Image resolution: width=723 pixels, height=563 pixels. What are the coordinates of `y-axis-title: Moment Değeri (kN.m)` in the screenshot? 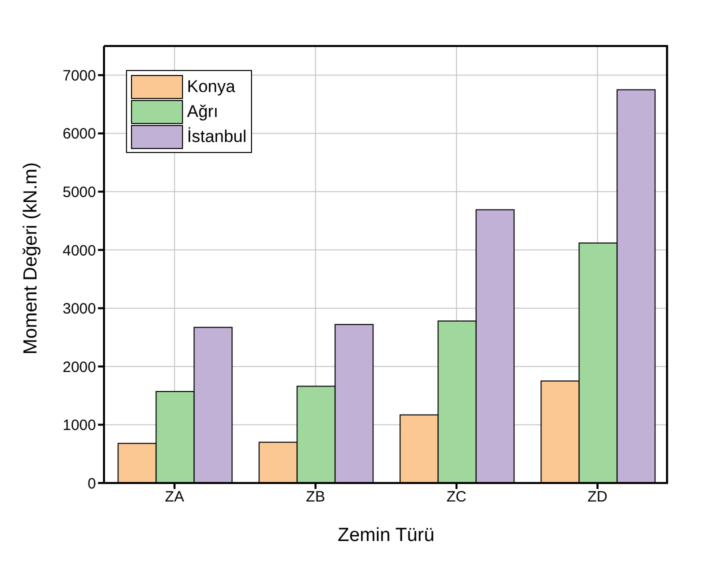 It's located at (31, 258).